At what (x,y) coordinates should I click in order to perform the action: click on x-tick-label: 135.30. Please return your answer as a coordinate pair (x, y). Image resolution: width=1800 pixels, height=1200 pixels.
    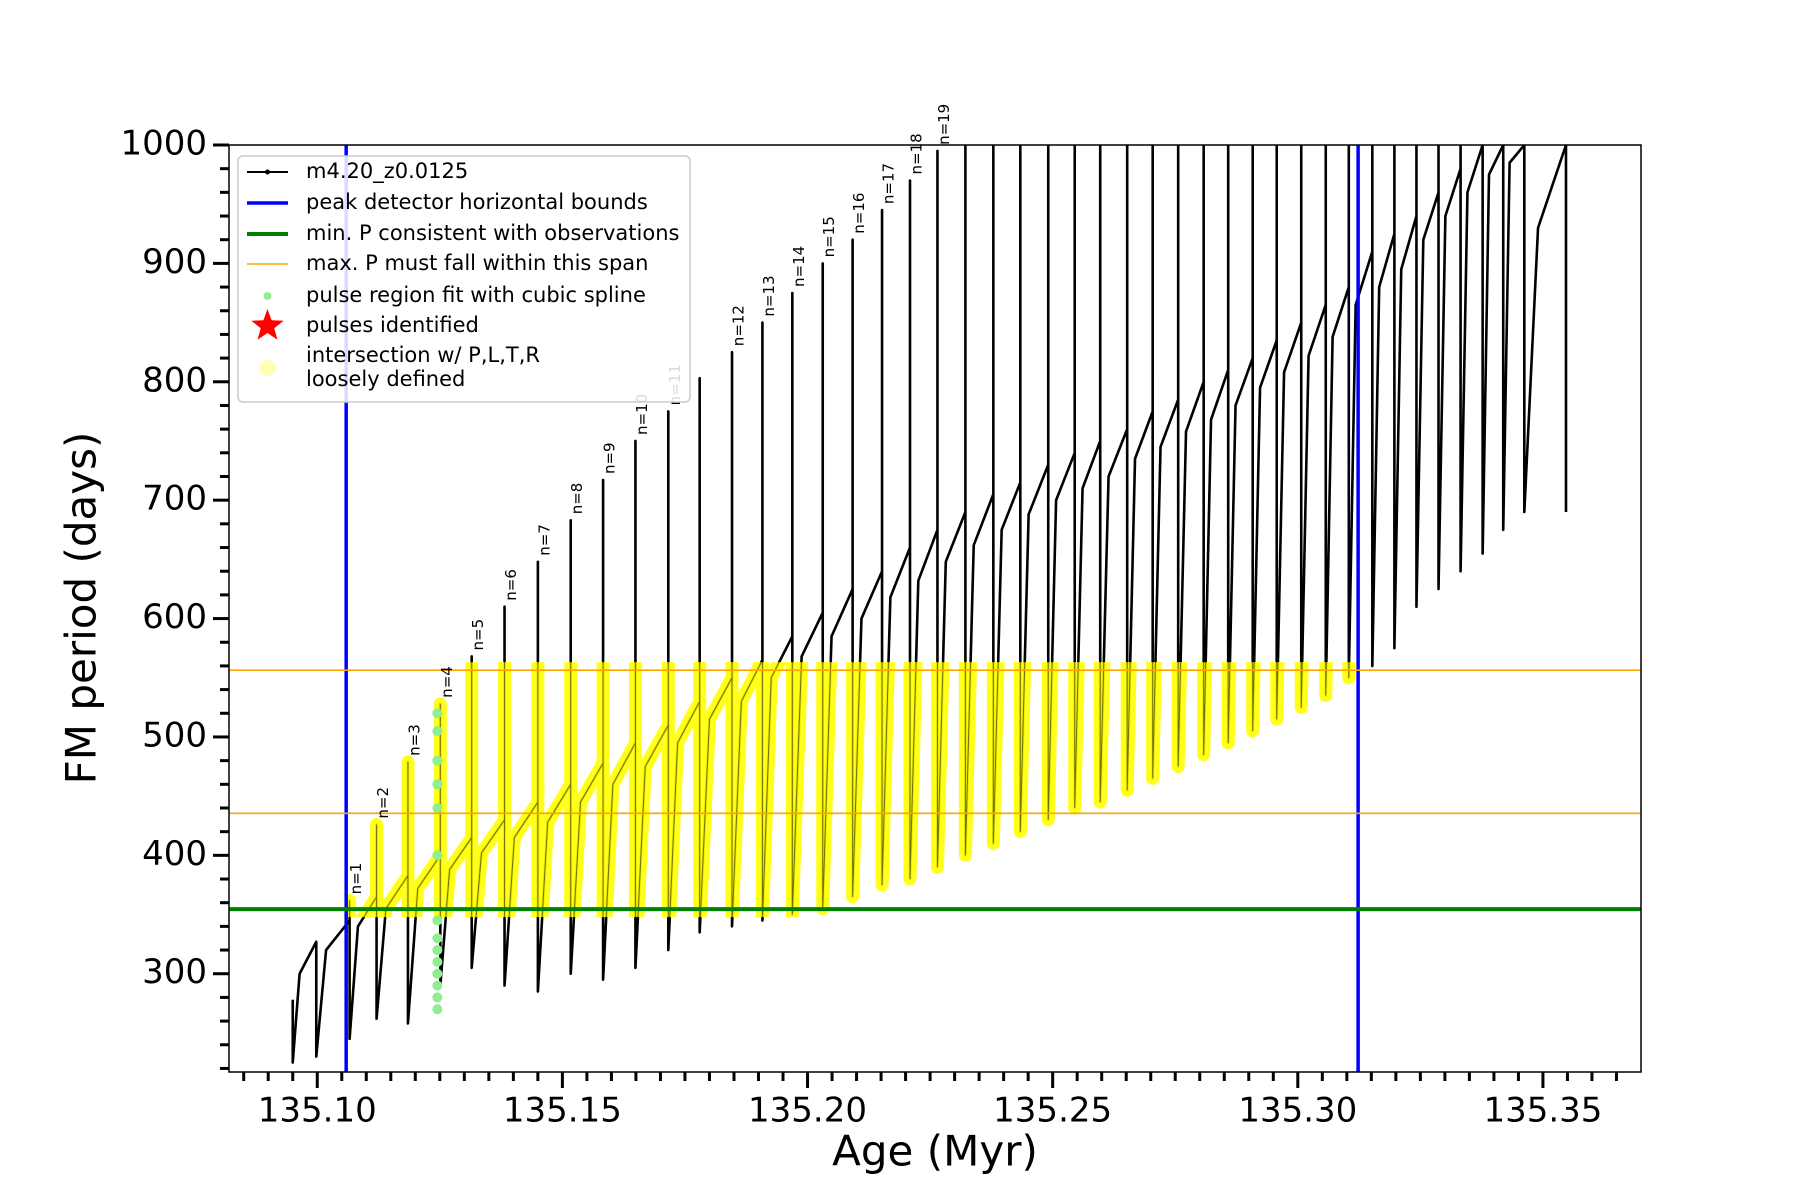
    Looking at the image, I should click on (1297, 1111).